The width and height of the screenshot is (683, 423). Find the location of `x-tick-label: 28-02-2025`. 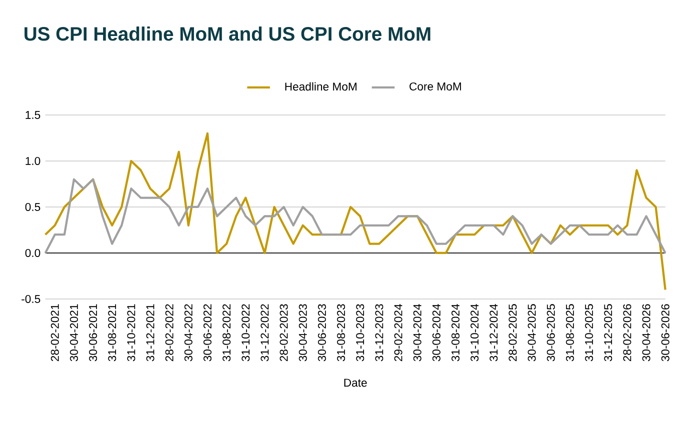

x-tick-label: 28-02-2025 is located at coordinates (512, 333).